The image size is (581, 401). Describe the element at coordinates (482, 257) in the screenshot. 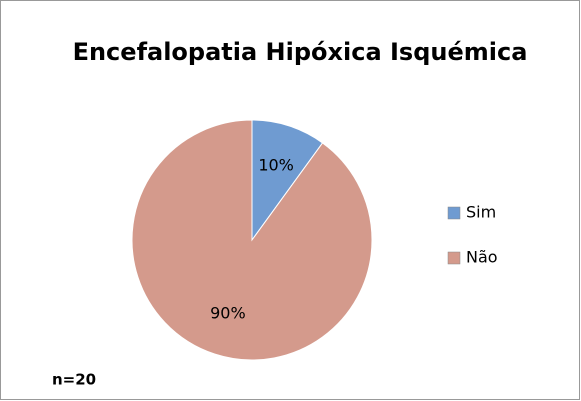

I see `legend-label: Não` at that location.